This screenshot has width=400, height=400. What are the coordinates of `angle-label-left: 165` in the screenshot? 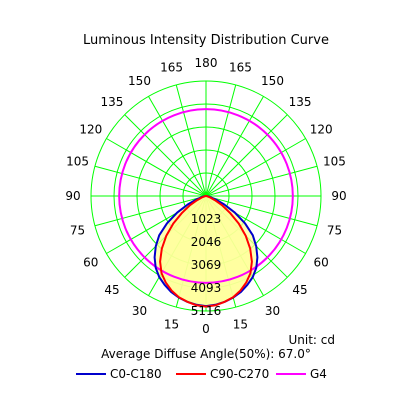 It's located at (171, 68).